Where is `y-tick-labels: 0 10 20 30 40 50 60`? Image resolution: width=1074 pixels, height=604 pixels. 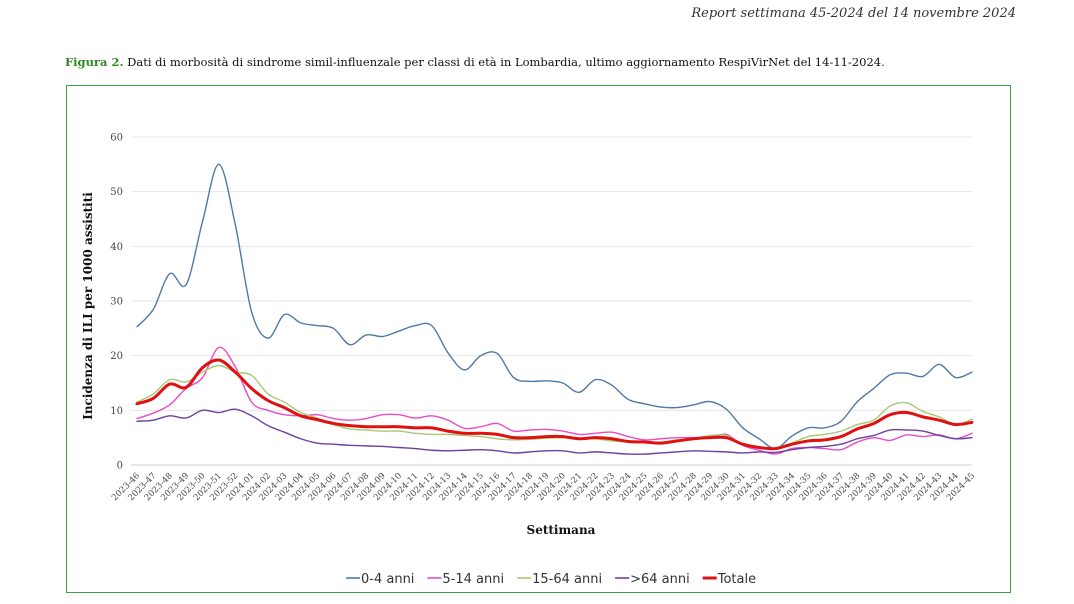 y-tick-labels: 0 10 20 30 40 50 60 is located at coordinates (116, 302).